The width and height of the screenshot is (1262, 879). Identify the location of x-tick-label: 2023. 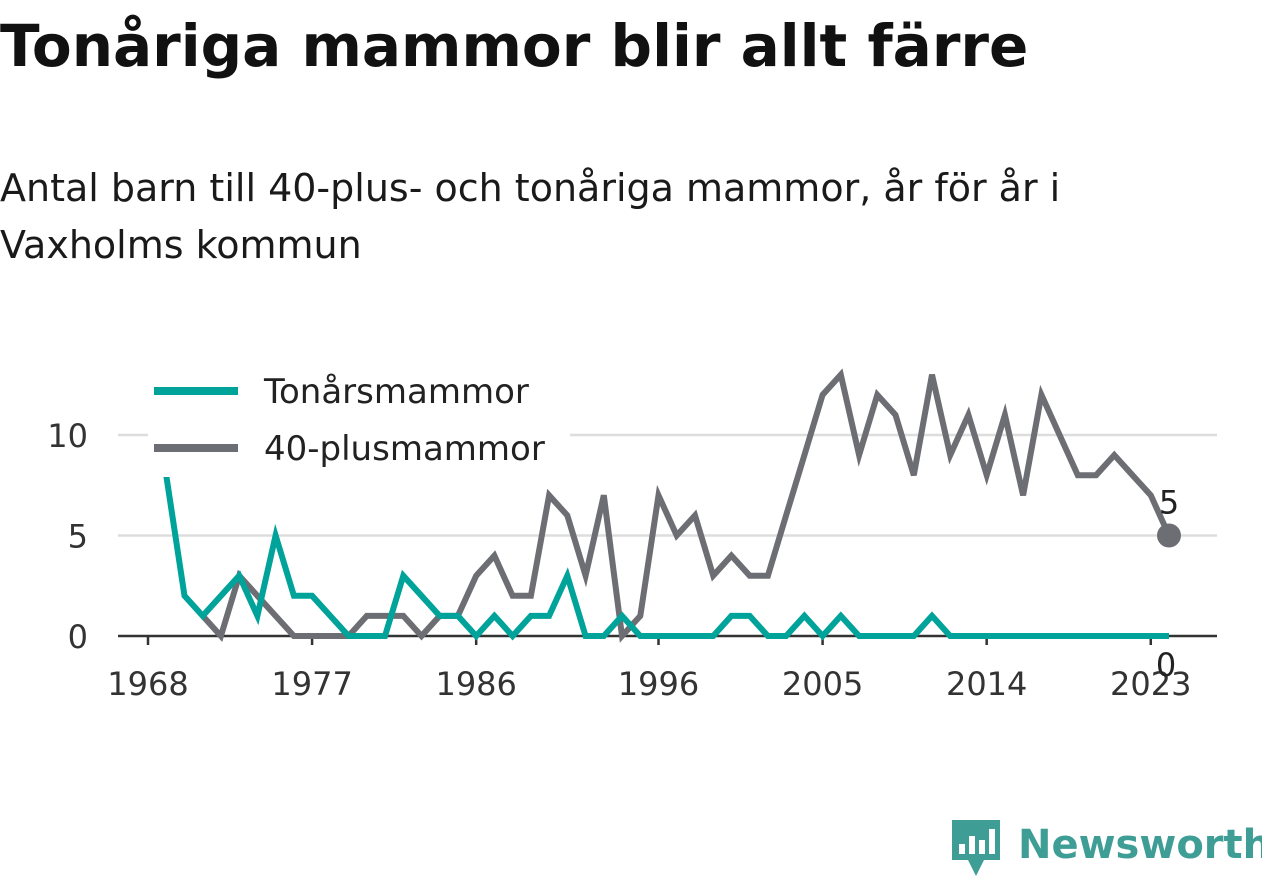
(1150, 684).